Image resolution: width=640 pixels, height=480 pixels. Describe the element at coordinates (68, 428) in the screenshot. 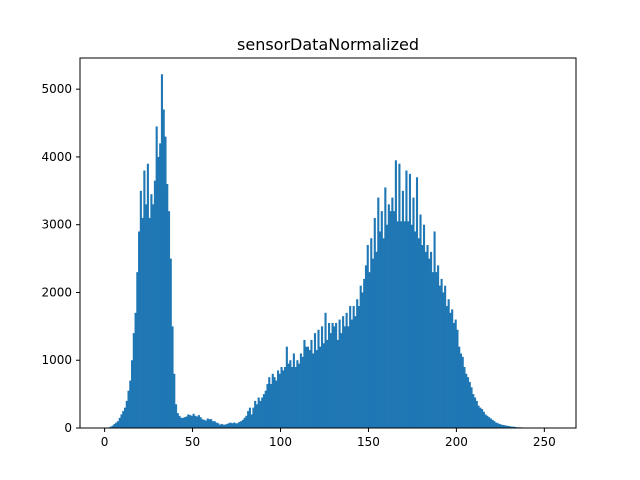

I see `y-tick-label: 0` at that location.